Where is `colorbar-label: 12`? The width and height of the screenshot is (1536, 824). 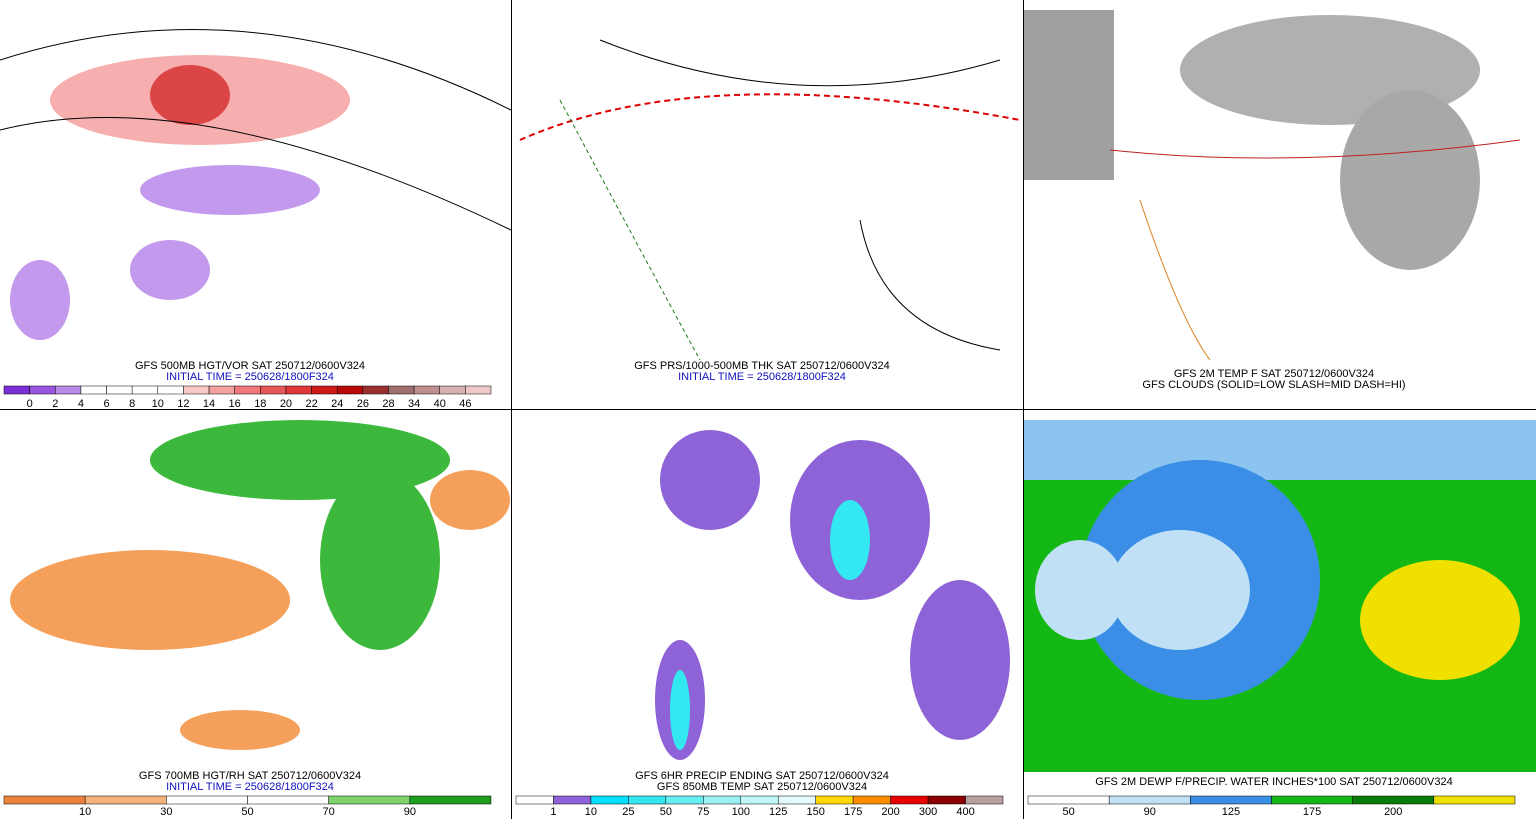 colorbar-label: 12 is located at coordinates (183, 404).